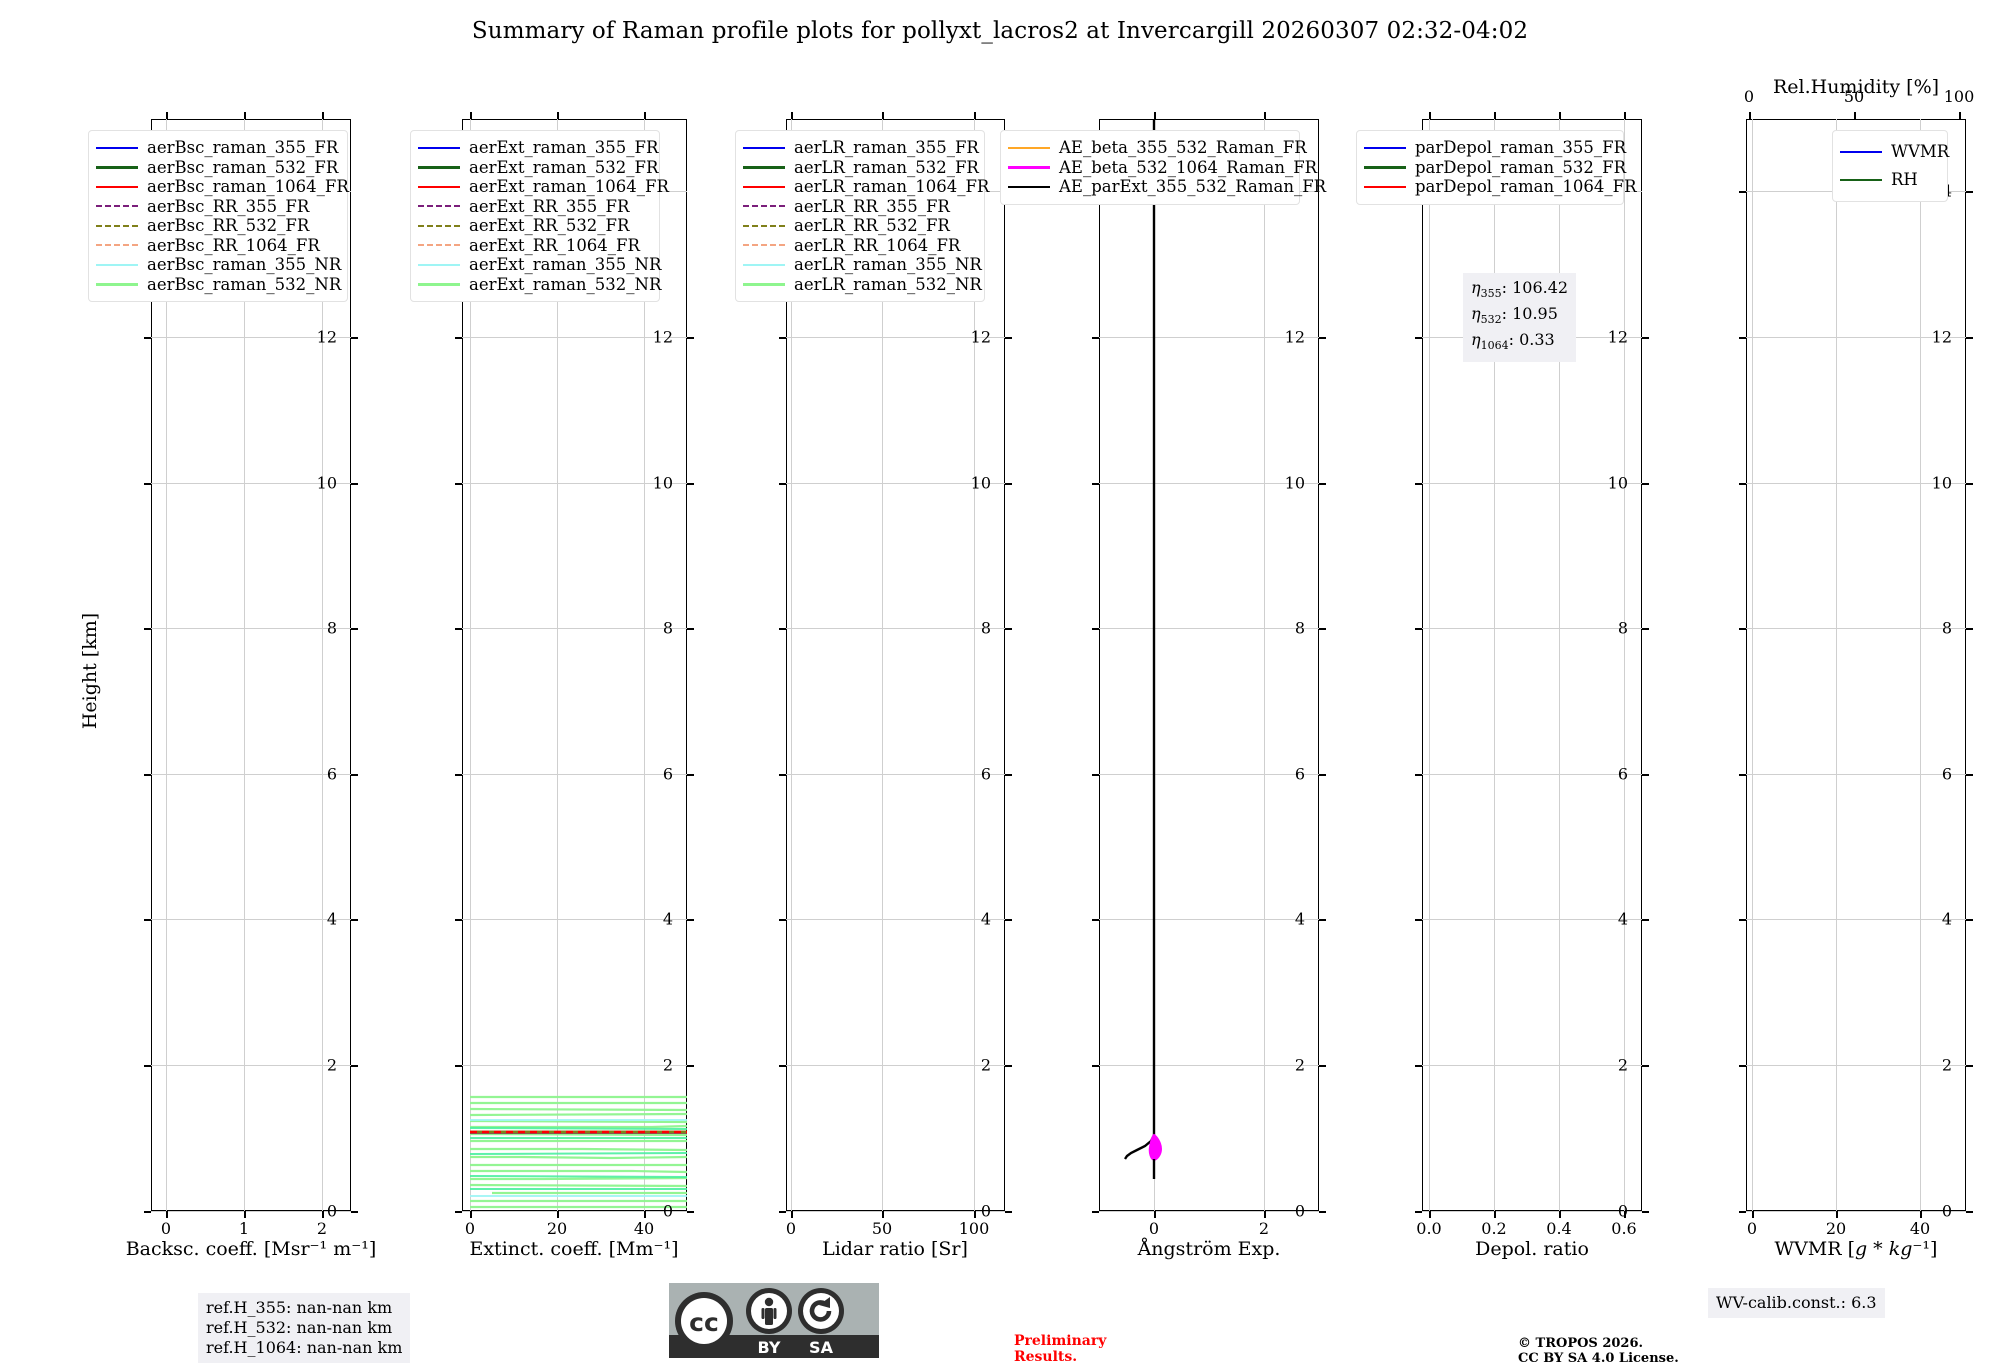 Image resolution: width=2000 pixels, height=1366 pixels. Describe the element at coordinates (470, 1228) in the screenshot. I see `x-tick-label: 0` at that location.